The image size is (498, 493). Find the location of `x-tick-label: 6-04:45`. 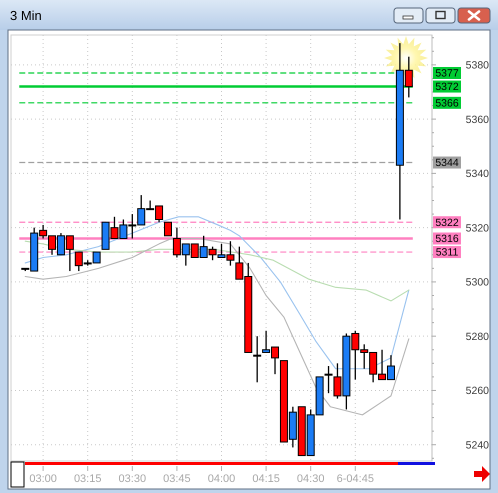

x-tick-label: 6-04:45 is located at coordinates (355, 479).